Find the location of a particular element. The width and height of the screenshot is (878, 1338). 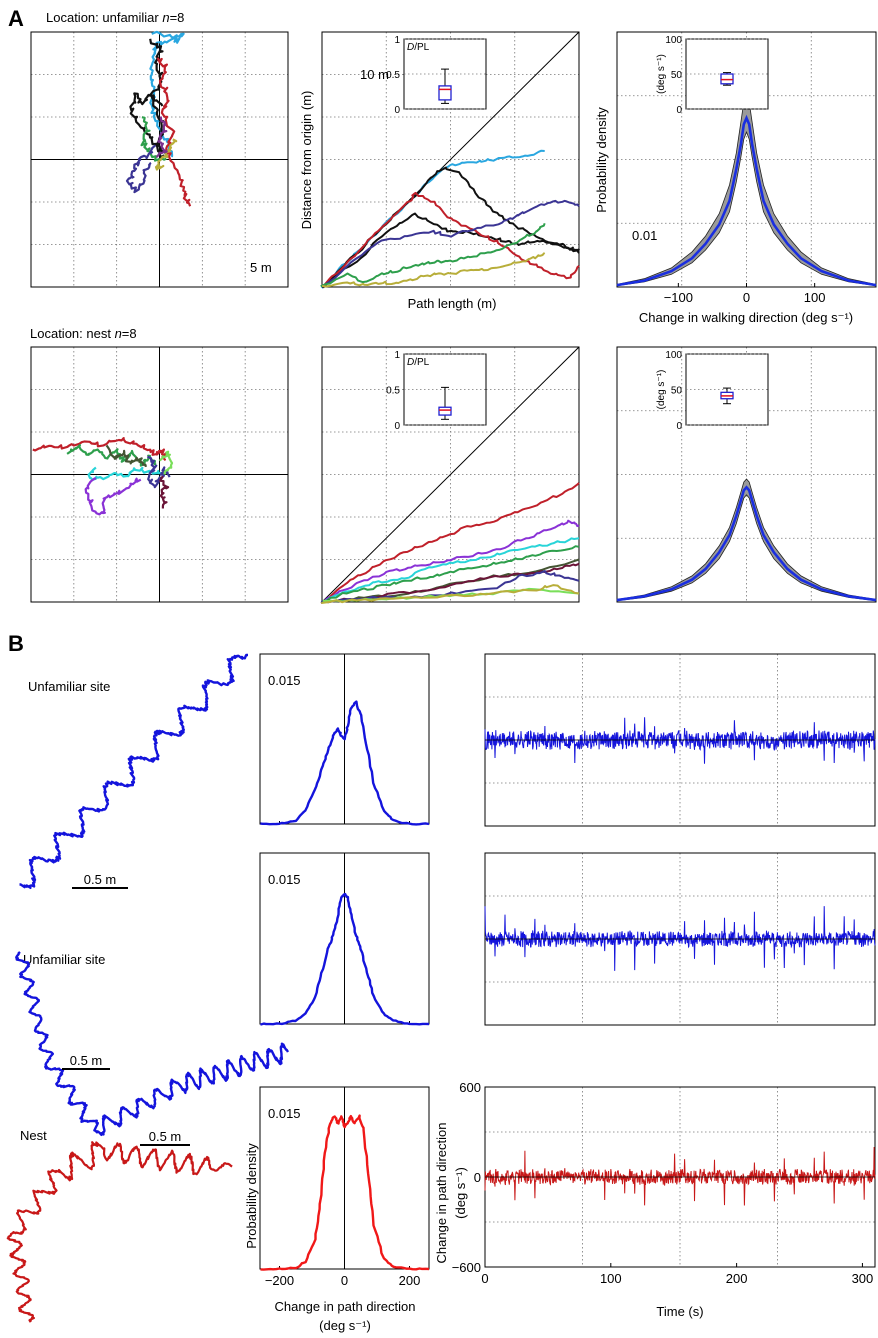

b-ts-xtick: 100 is located at coordinates (611, 1278).